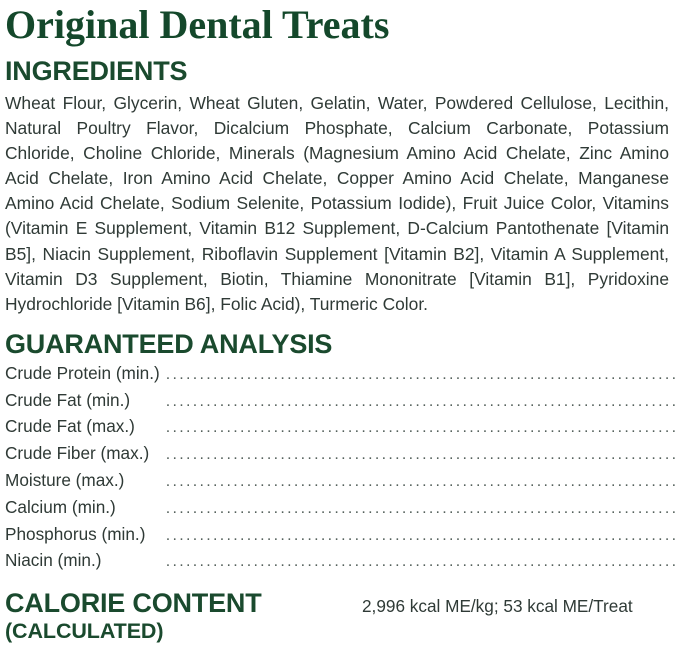  I want to click on analysis-label: Crude Fiber (max.), so click(77, 453).